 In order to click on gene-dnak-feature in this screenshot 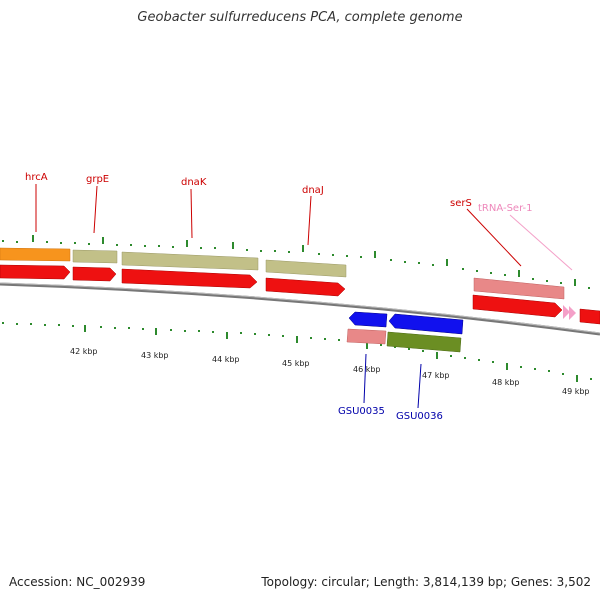, I will do `click(190, 261)`.